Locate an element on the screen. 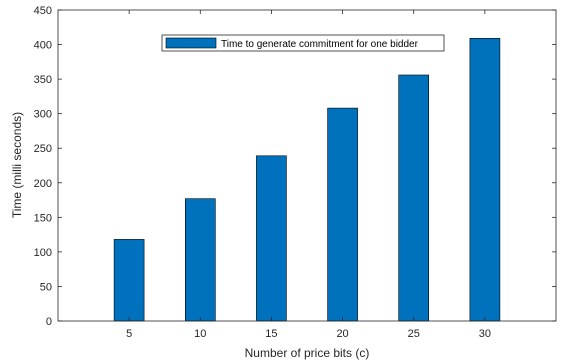 Image resolution: width=565 pixels, height=364 pixels. y-tick-labels: 0 50 100 150 200 250 300 350 400 450 is located at coordinates (43, 166).